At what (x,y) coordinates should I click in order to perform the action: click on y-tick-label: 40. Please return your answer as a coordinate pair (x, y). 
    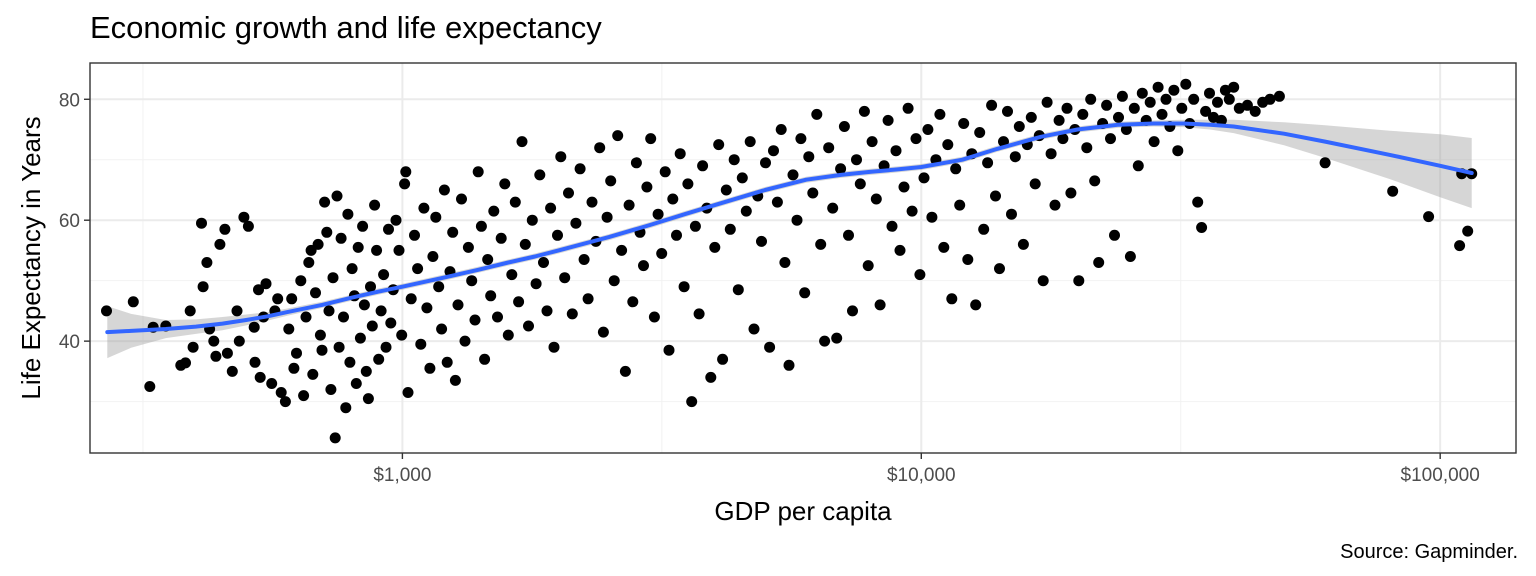
    Looking at the image, I should click on (69, 342).